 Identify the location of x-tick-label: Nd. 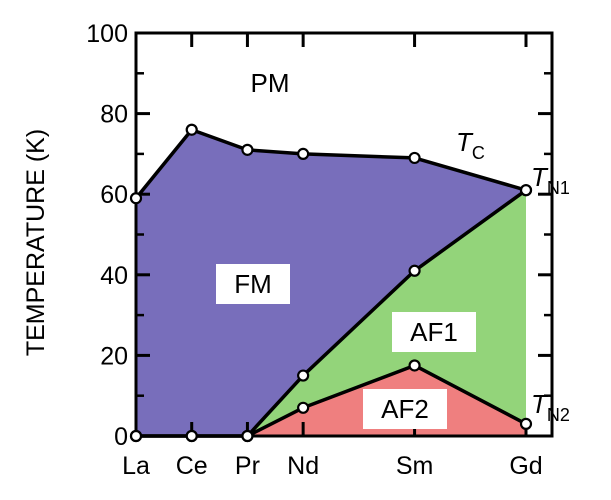
(303, 466).